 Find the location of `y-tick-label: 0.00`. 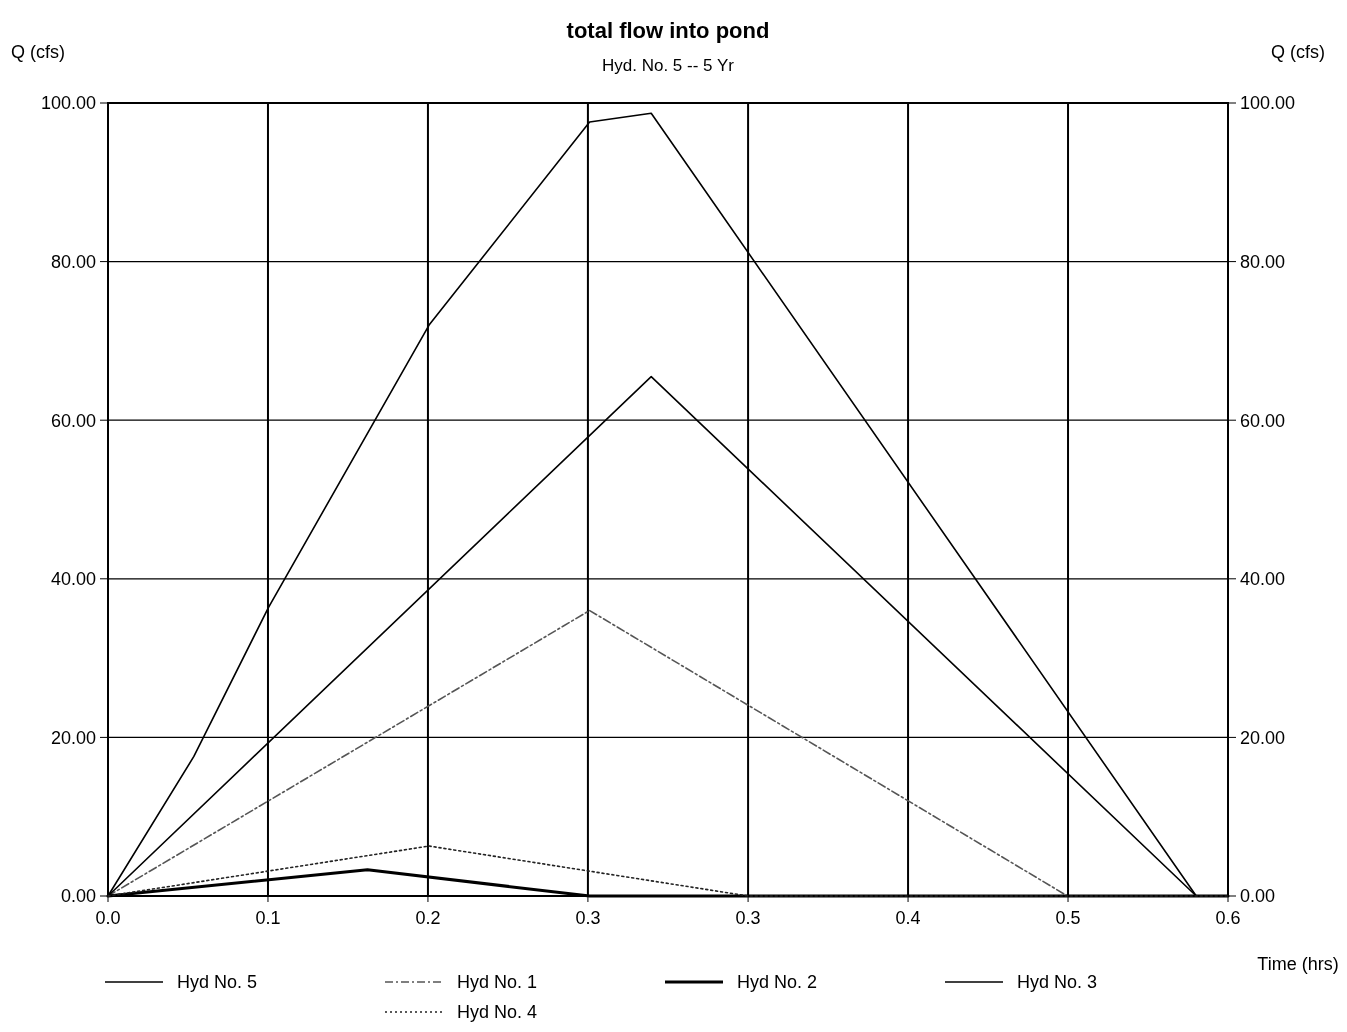

y-tick-label: 0.00 is located at coordinates (78, 896).